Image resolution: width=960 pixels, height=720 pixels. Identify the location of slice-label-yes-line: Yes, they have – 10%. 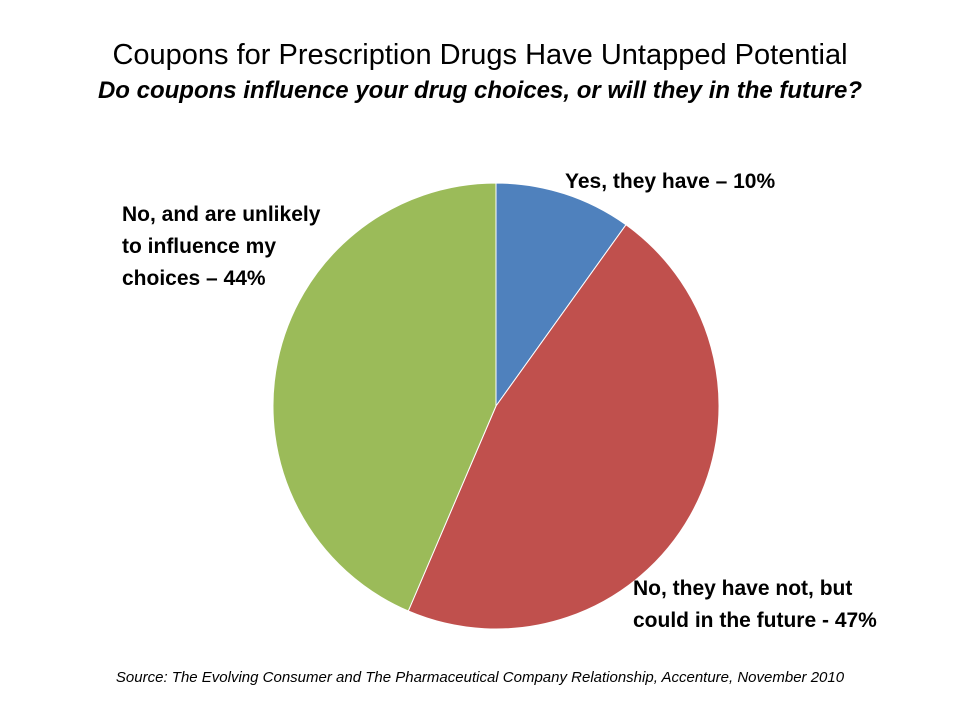
(670, 181).